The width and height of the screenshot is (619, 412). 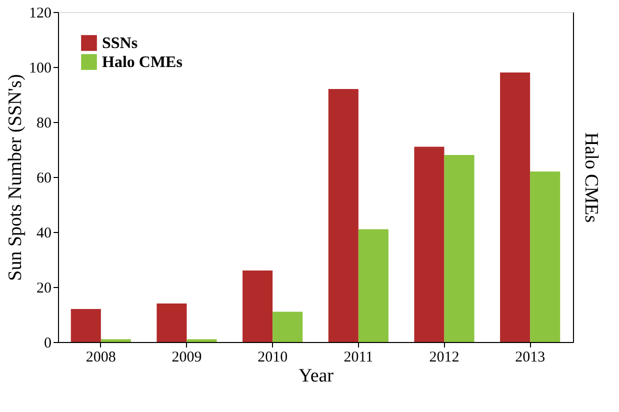 I want to click on x-tick-label: 2009, so click(x=187, y=358).